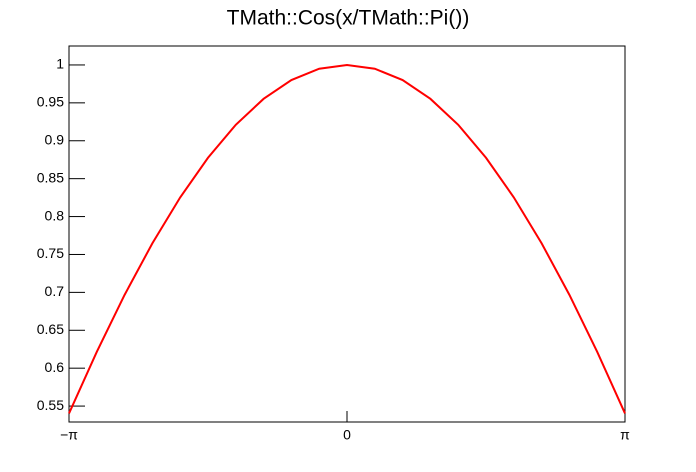 The height and width of the screenshot is (472, 696). Describe the element at coordinates (55, 139) in the screenshot. I see `y-tick-label: 0.9` at that location.